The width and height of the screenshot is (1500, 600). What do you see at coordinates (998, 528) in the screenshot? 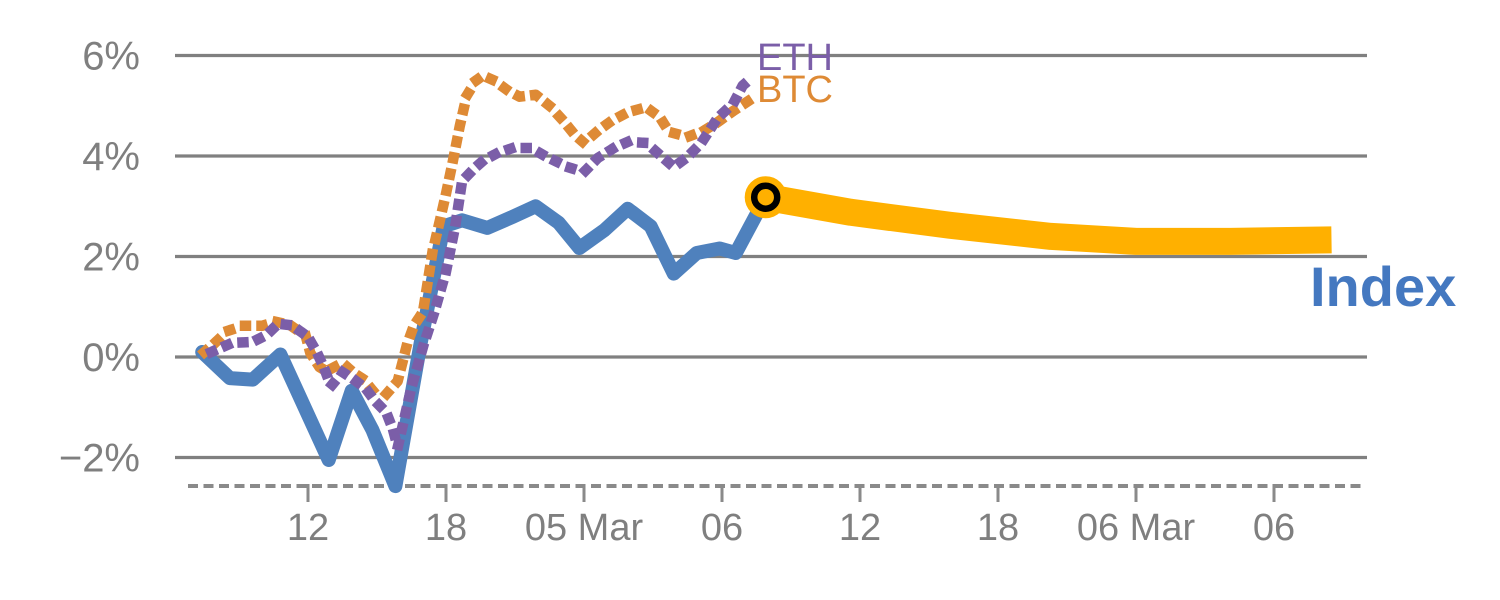
I see `x-tick-label-5: 18` at bounding box center [998, 528].